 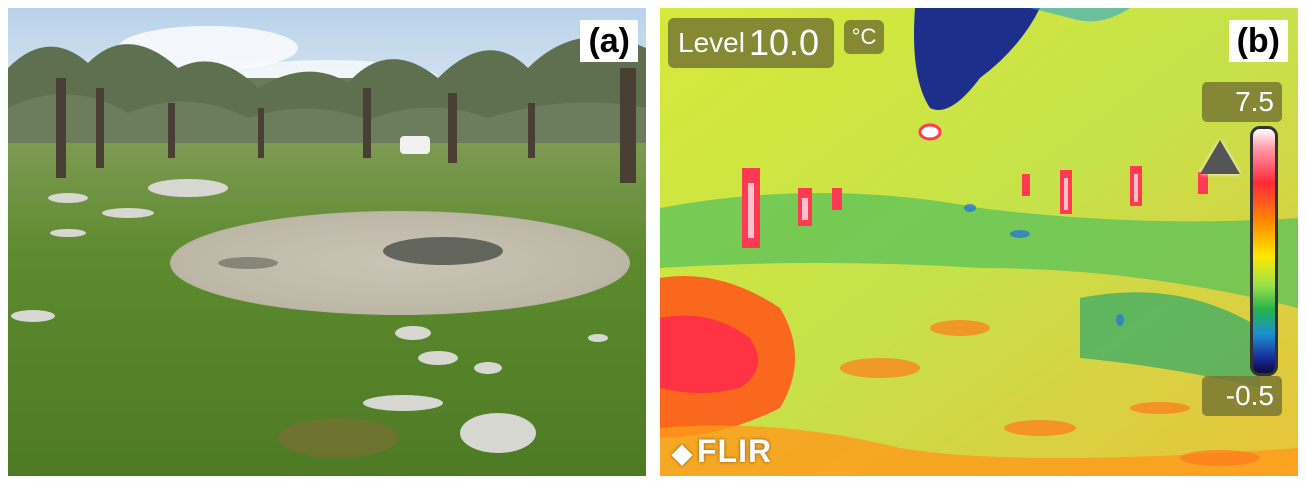 I want to click on panel-a-label: (a), so click(x=609, y=41).